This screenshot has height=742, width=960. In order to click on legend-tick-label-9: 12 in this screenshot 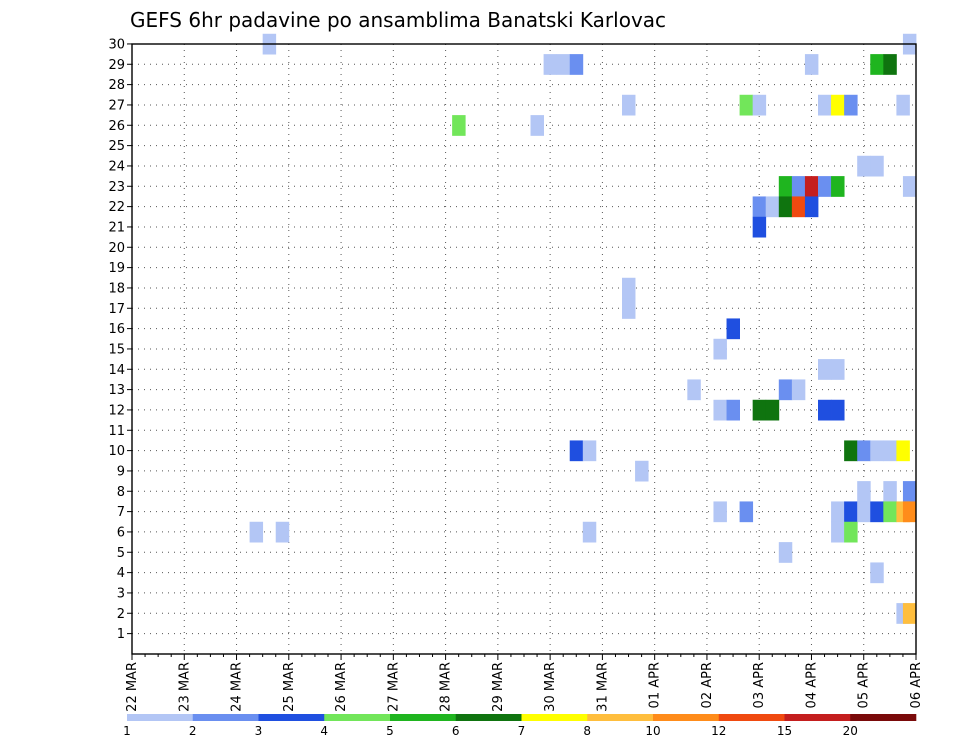, I will do `click(718, 731)`.